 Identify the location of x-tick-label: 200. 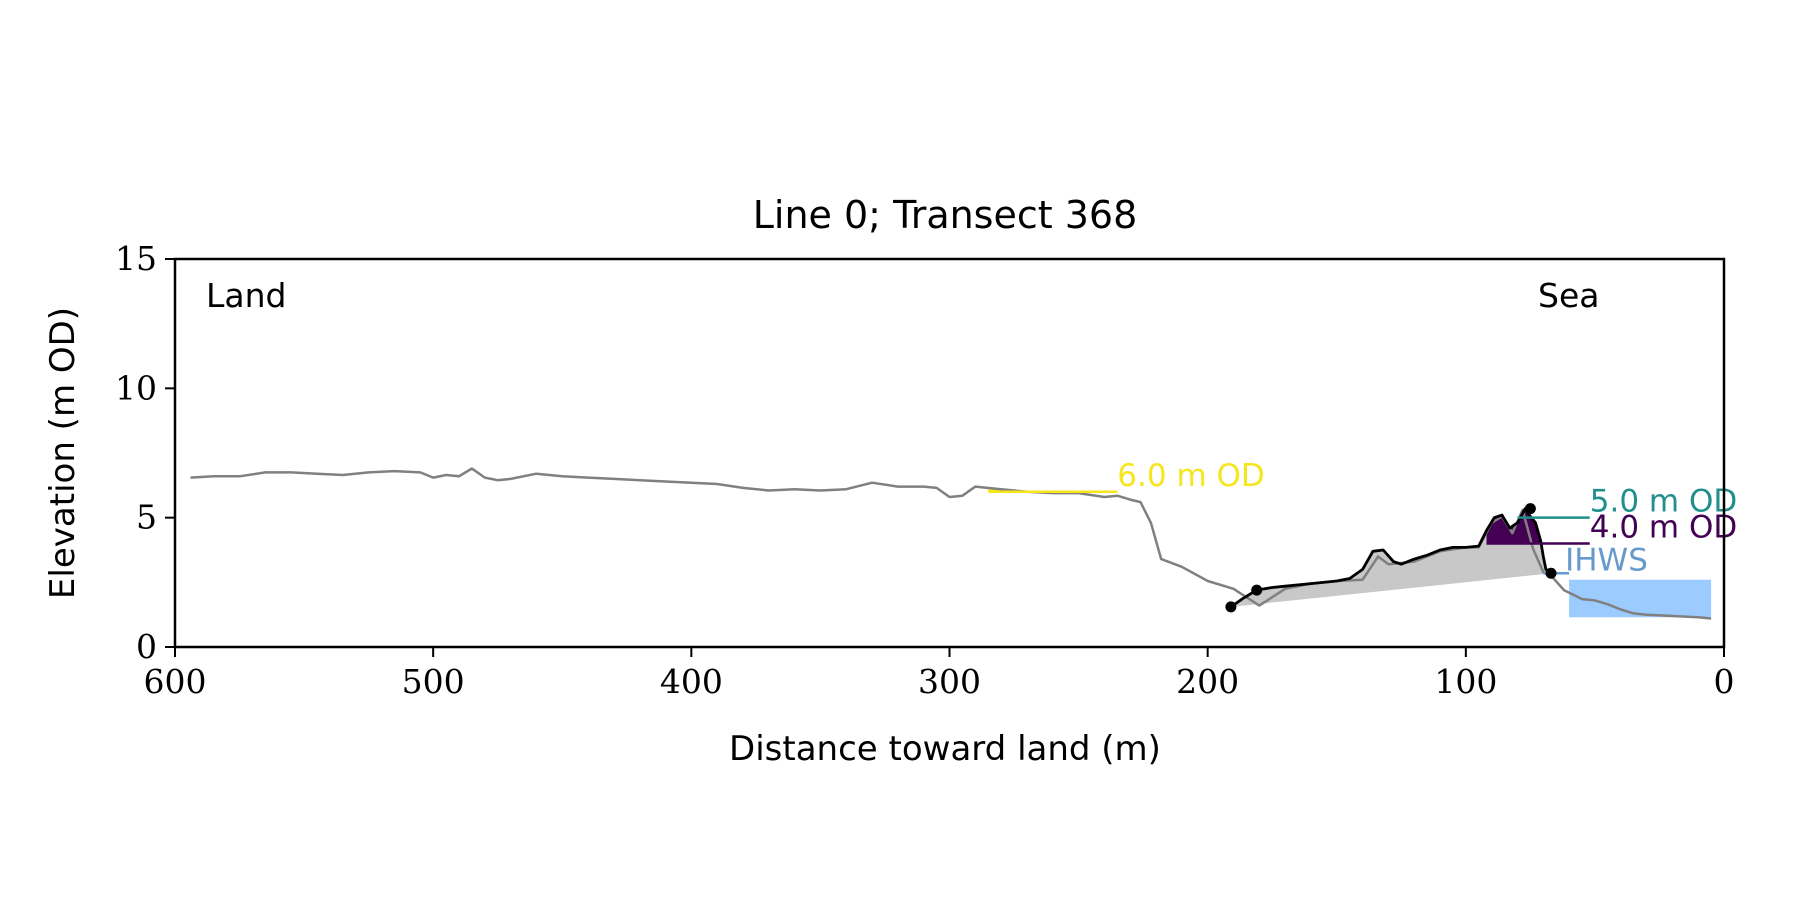
(1207, 681).